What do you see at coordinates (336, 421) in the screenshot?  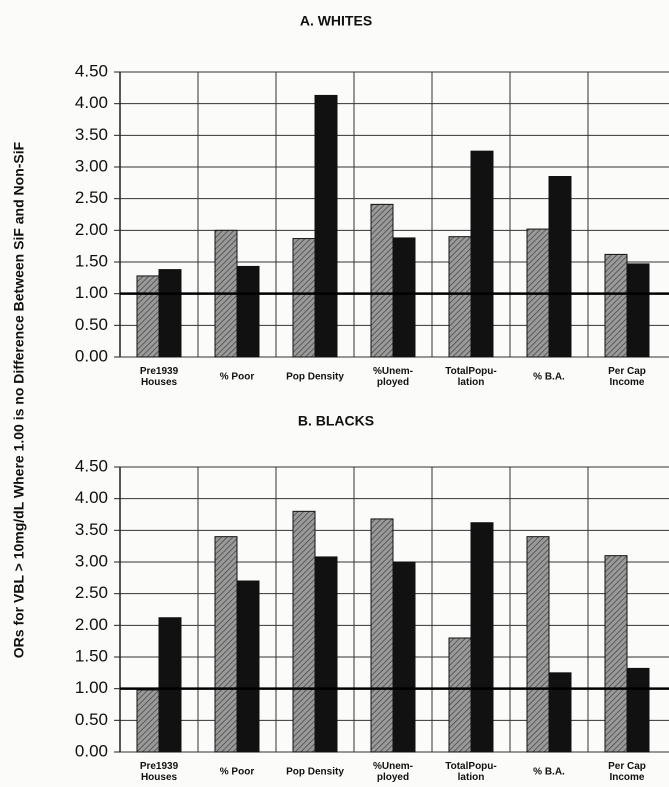 I see `chart-title: B. BLACKS` at bounding box center [336, 421].